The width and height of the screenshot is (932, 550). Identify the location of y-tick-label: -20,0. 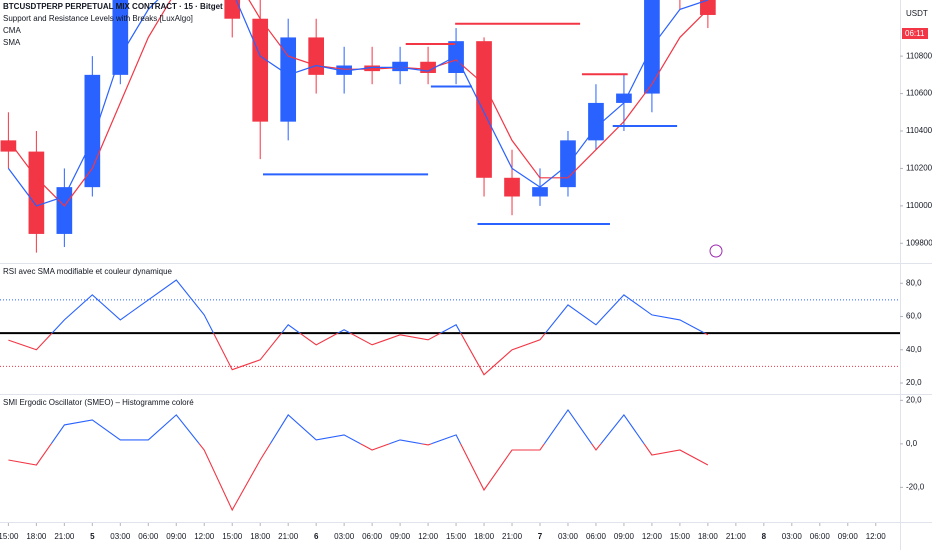
(915, 486).